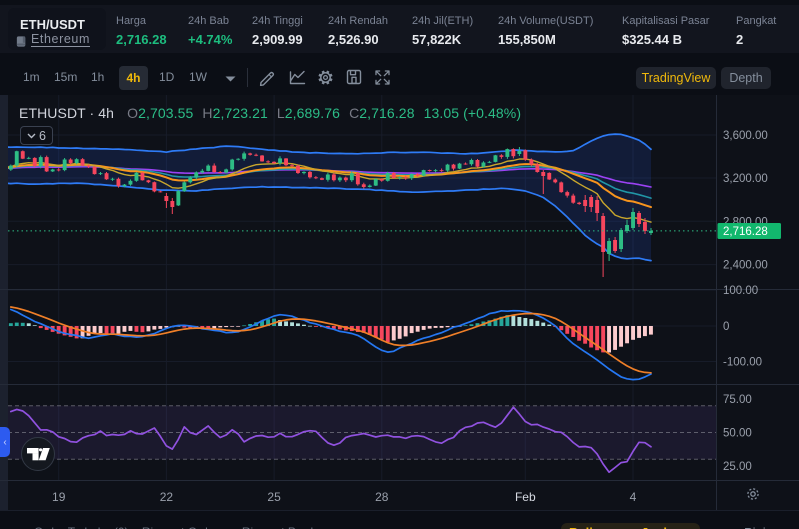  I want to click on svg-text: 75.00, so click(737, 400).